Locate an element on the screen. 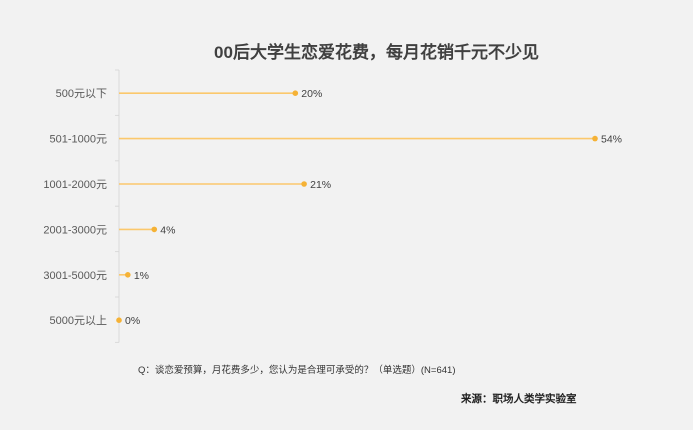 This screenshot has width=693, height=430. chart-title: 00后大学生恋爱花费，每月花销千元不少见 is located at coordinates (376, 52).